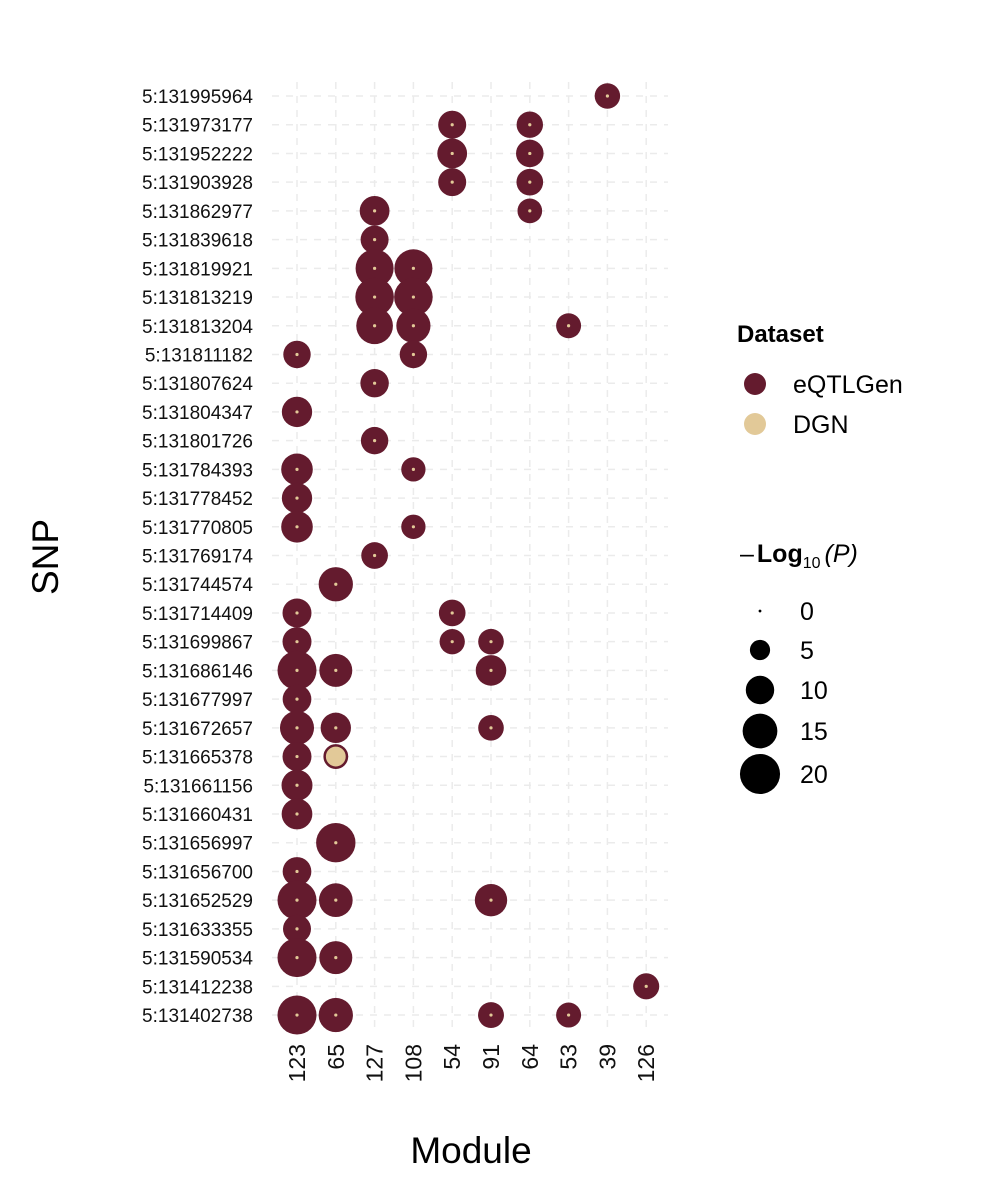 The image size is (1000, 1200). What do you see at coordinates (755, 384) in the screenshot?
I see `legend-key-eqtlgen` at bounding box center [755, 384].